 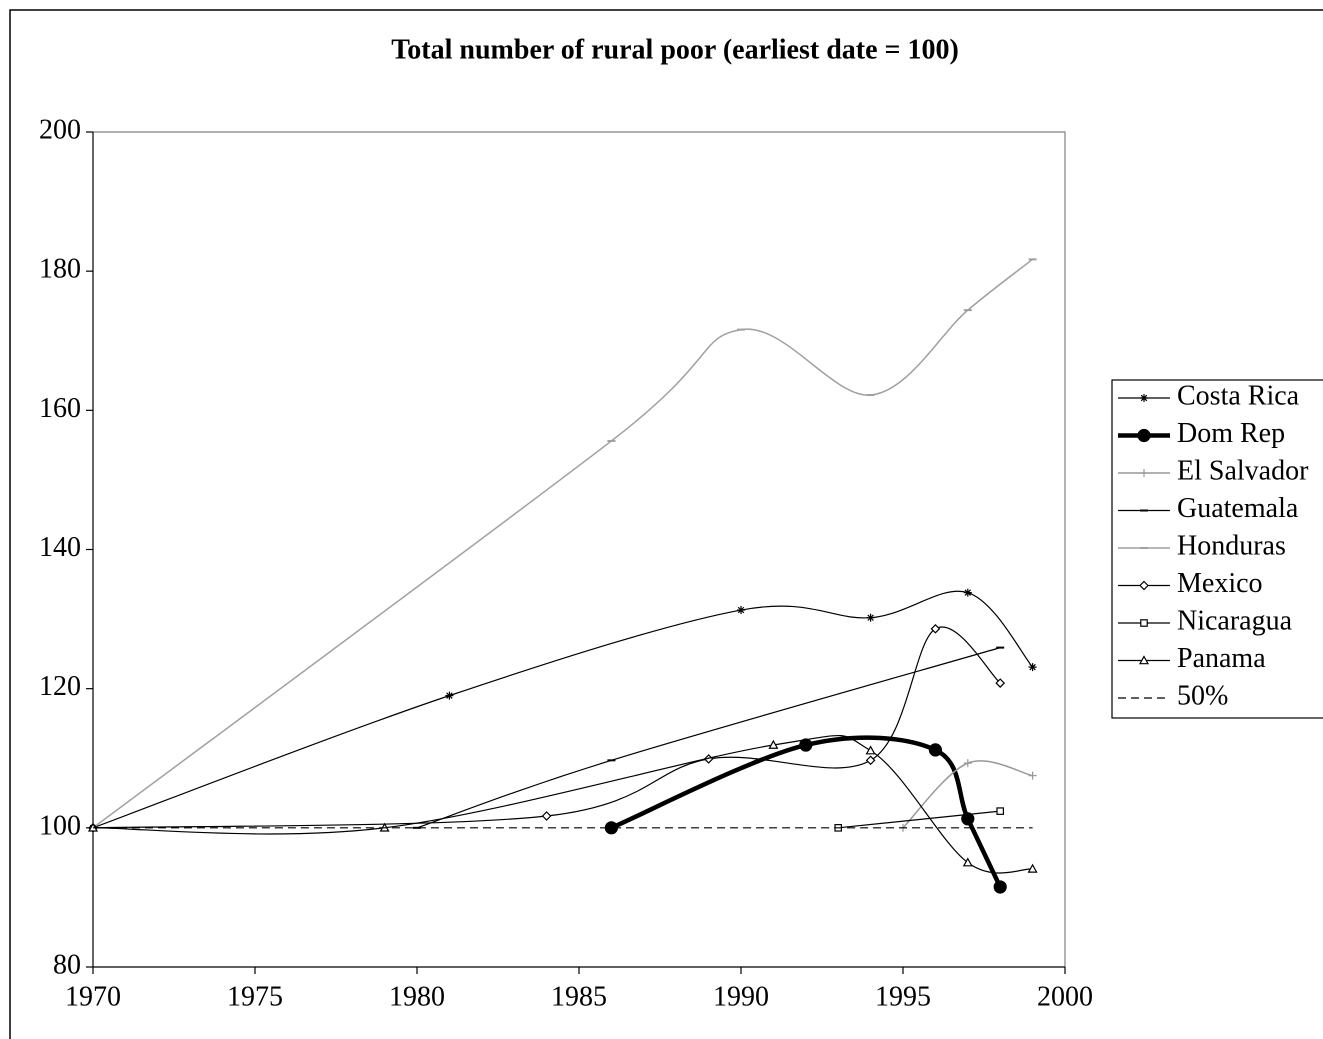 I want to click on x-tick-label: 1985, so click(x=579, y=996).